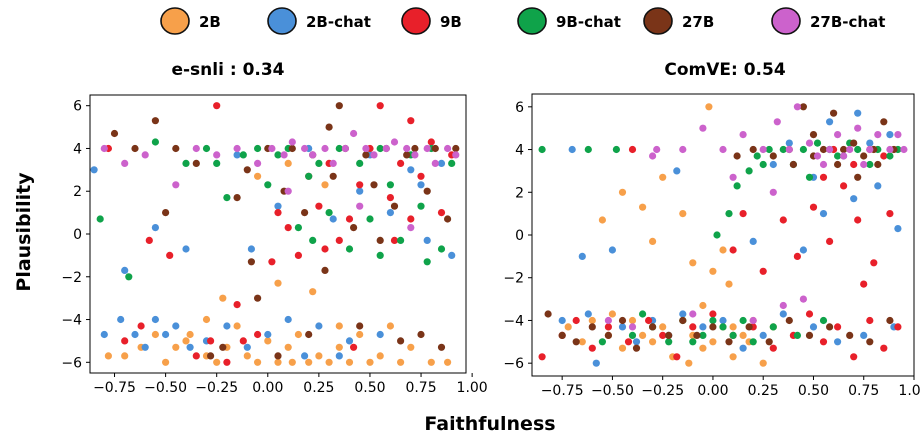  What do you see at coordinates (712, 391) in the screenshot?
I see `x-tick-label: 0.00` at bounding box center [712, 391].